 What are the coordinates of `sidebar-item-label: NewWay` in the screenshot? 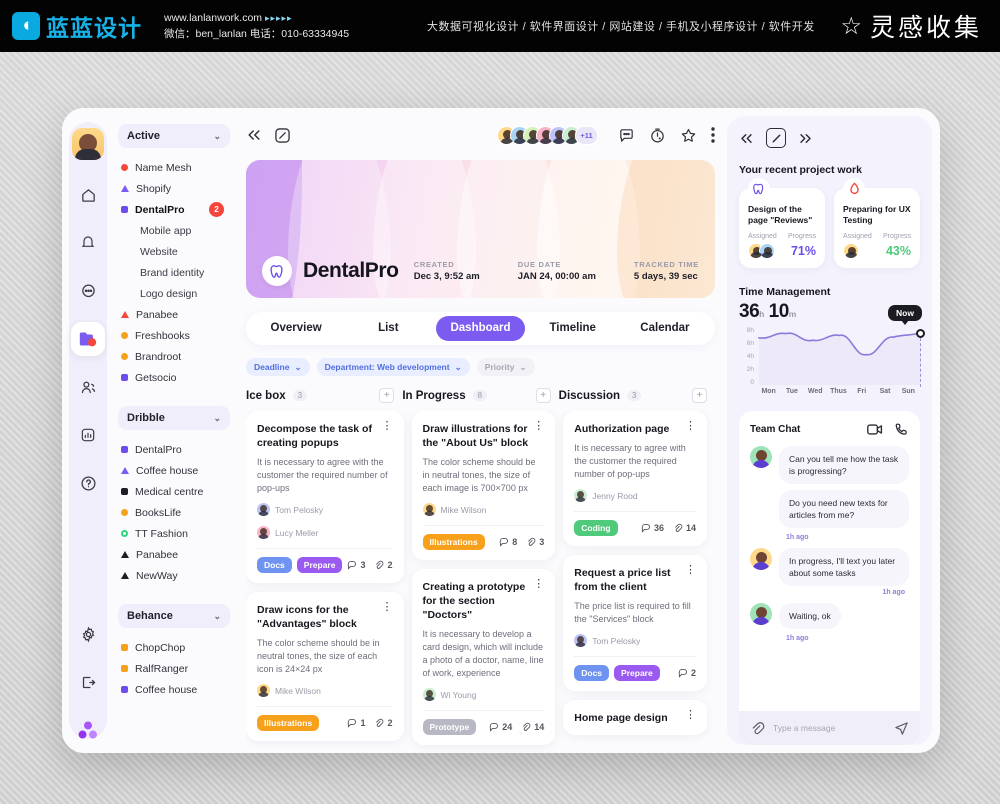 It's located at (157, 575).